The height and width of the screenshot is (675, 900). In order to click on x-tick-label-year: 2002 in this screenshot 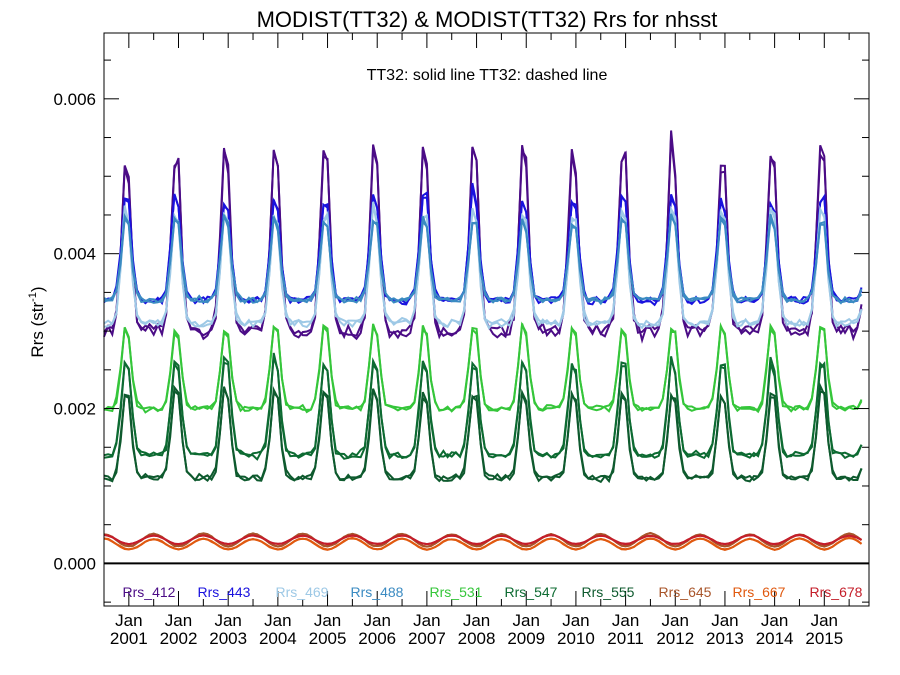, I will do `click(179, 638)`.